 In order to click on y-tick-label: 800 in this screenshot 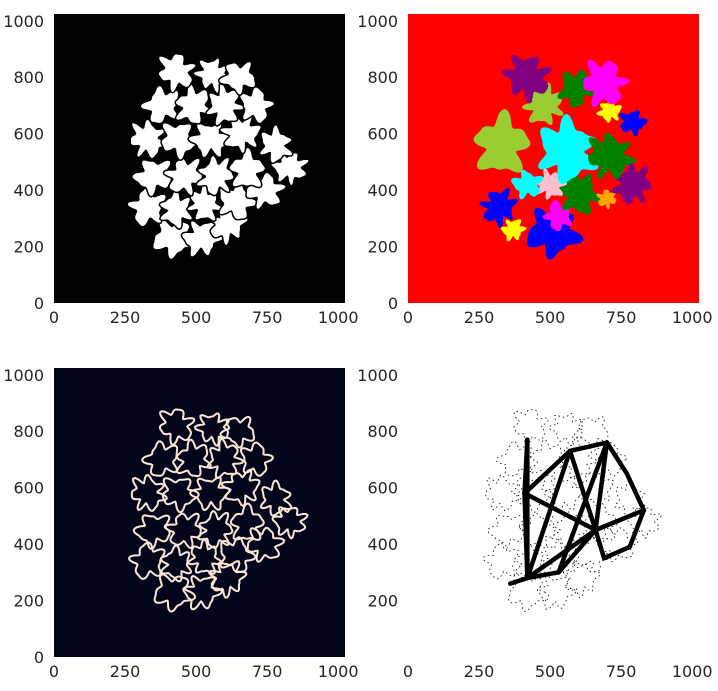, I will do `click(382, 77)`.